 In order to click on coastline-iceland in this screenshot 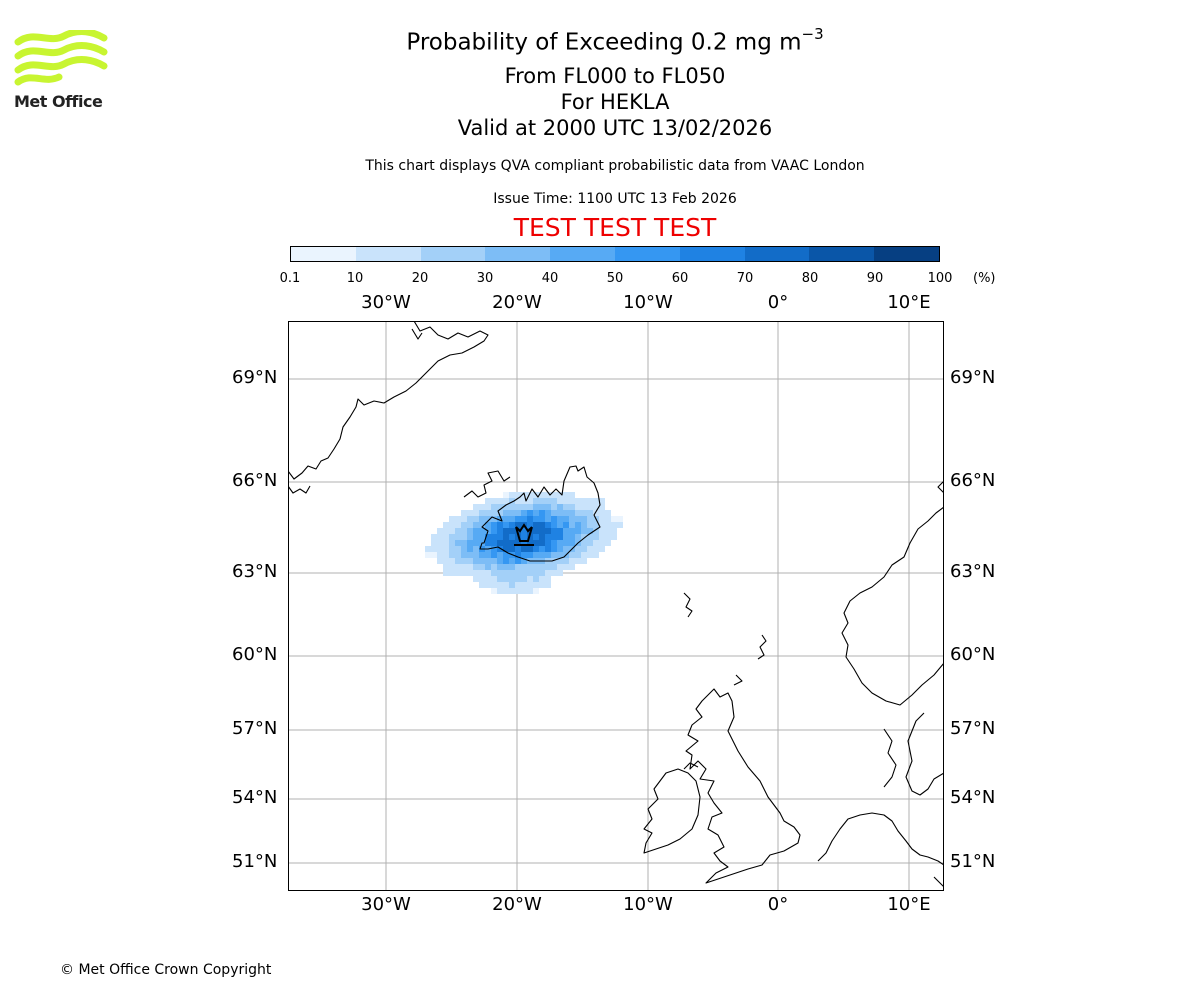, I will do `click(540, 513)`.